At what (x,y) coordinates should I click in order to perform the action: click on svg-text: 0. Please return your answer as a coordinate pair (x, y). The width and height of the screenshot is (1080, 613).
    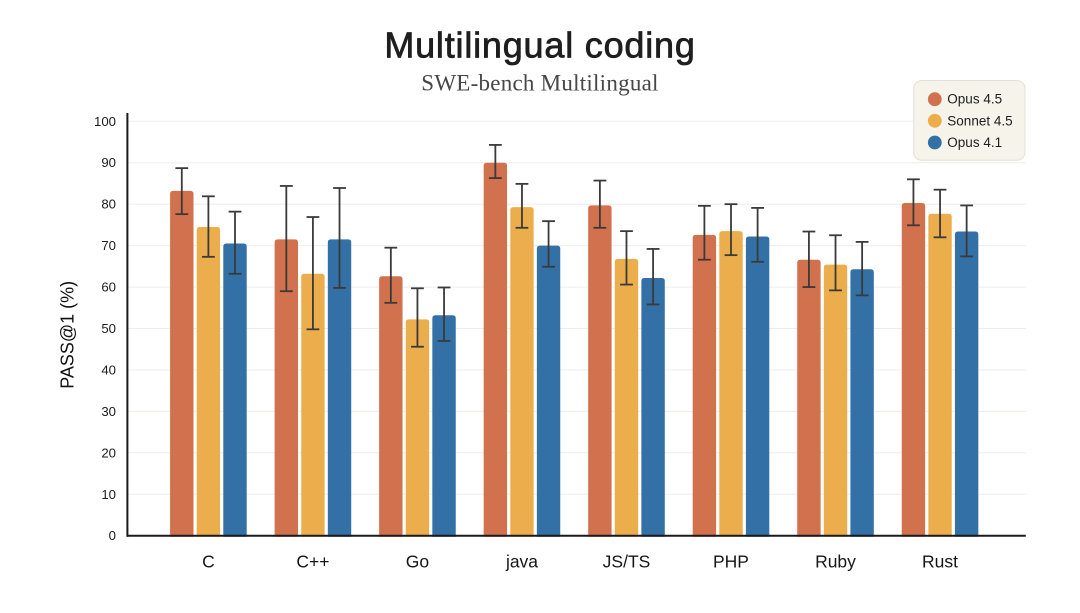
    Looking at the image, I should click on (112, 535).